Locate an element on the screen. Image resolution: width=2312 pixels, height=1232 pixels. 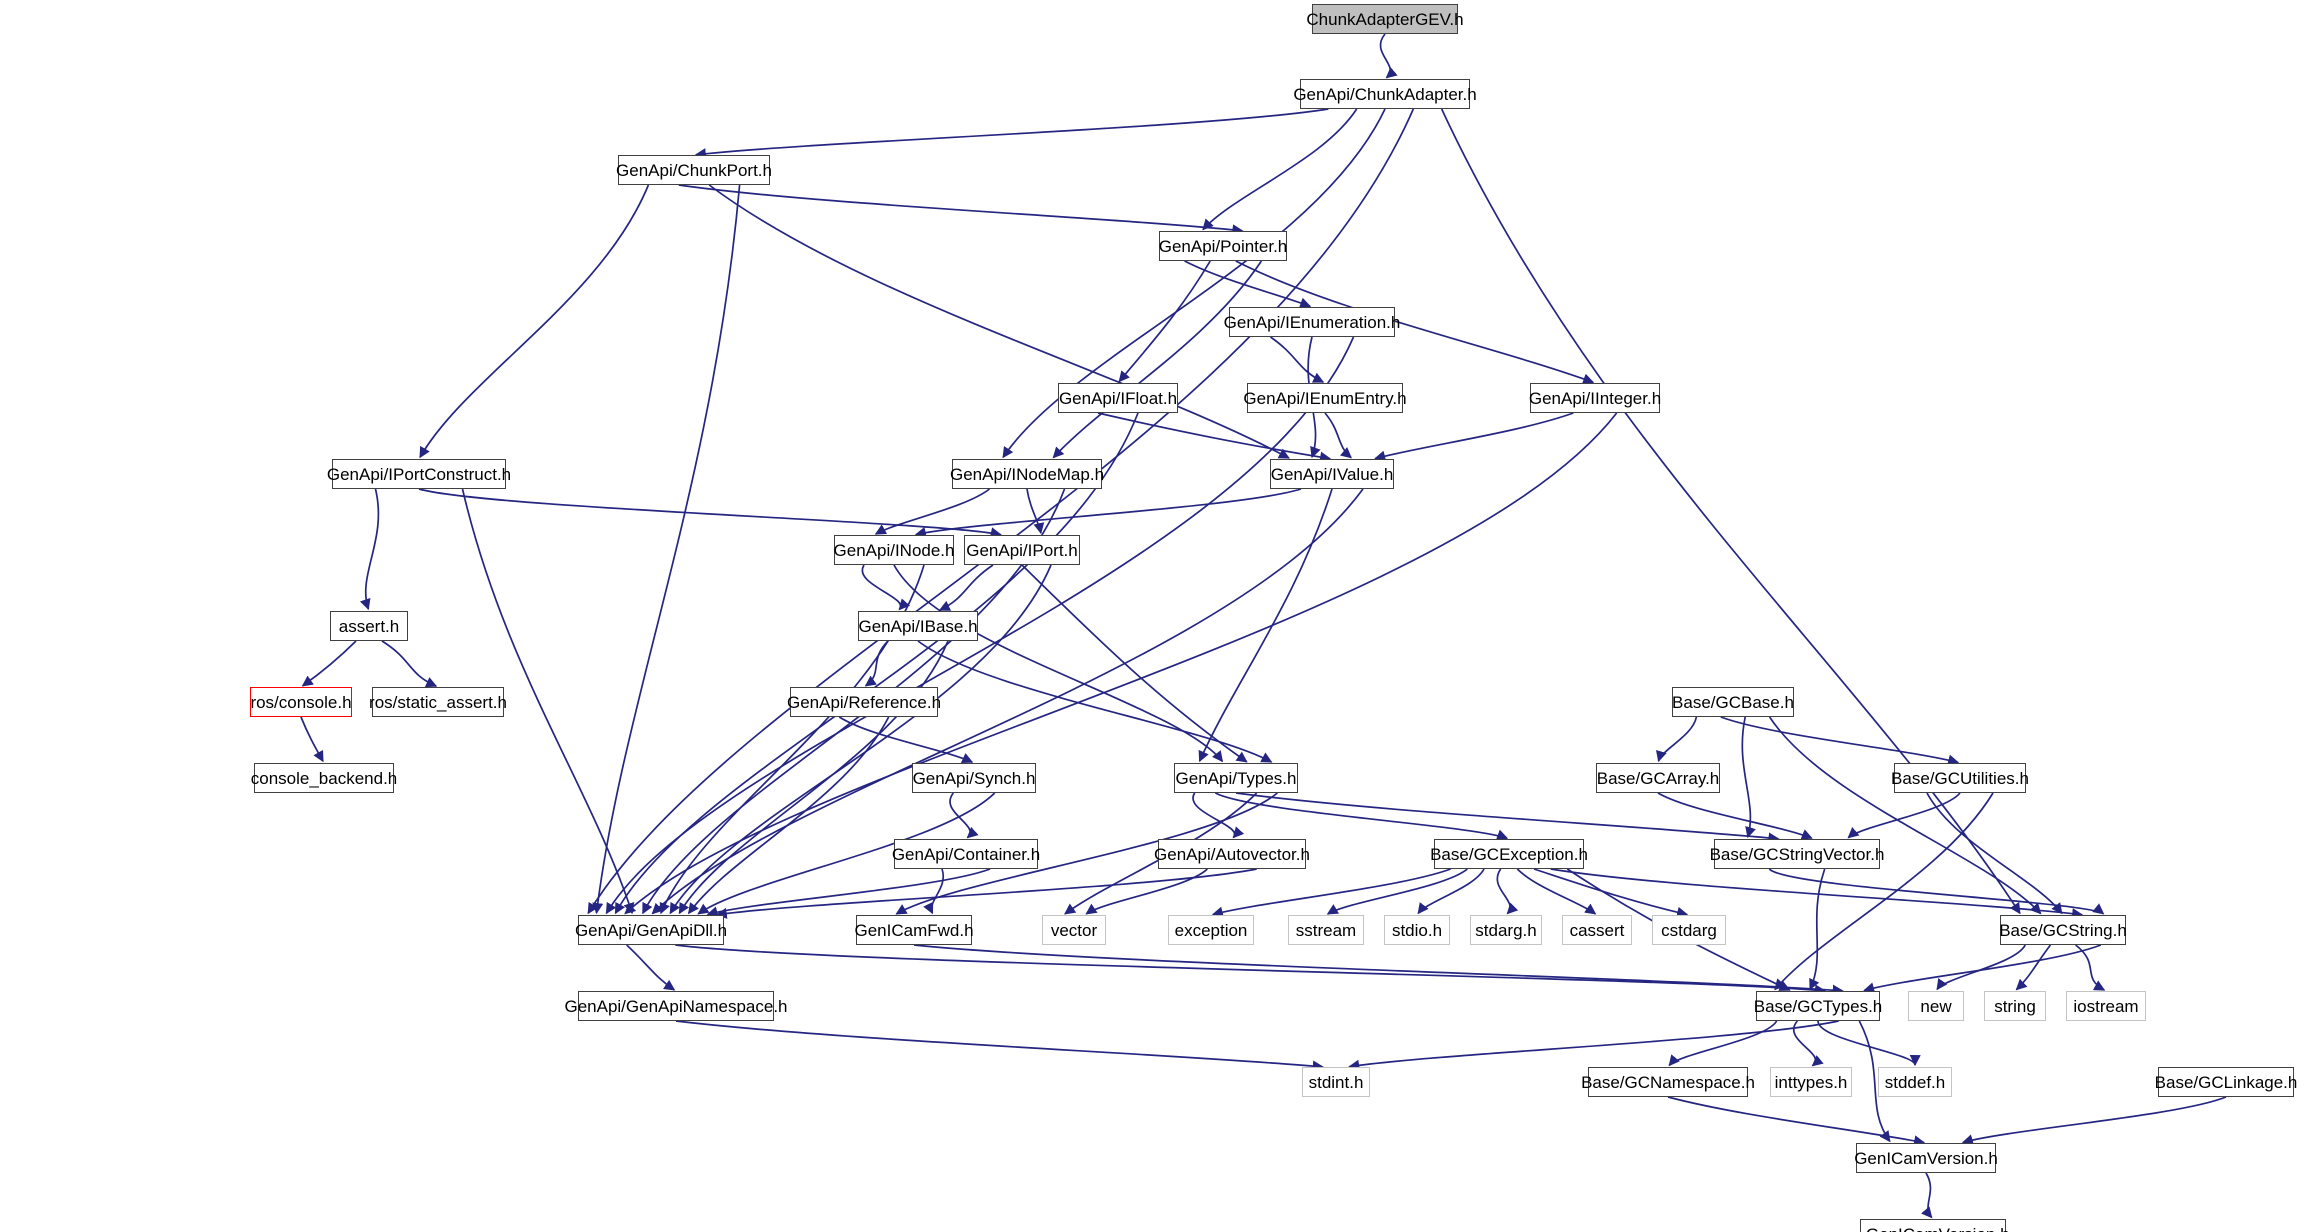
graph-edge-ifloat-to-ivalue is located at coordinates (1214, 437).